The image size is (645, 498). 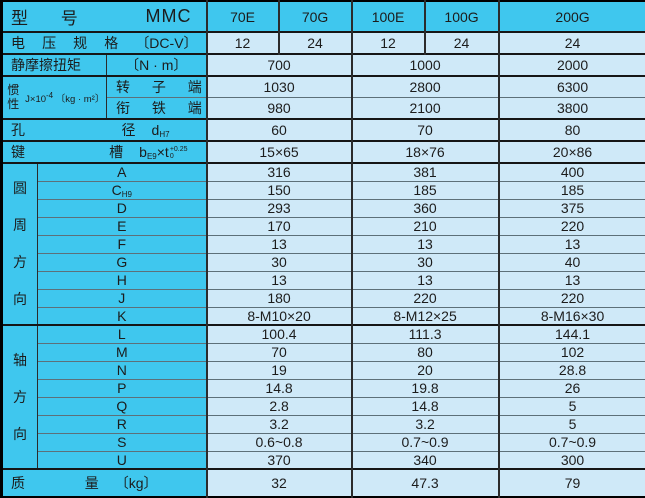 What do you see at coordinates (323, 87) in the screenshot?
I see `inertia-rotor-row: 惯性 J×10-4 〔kg · m²〕 转 子 端 1030 2800 6300` at bounding box center [323, 87].